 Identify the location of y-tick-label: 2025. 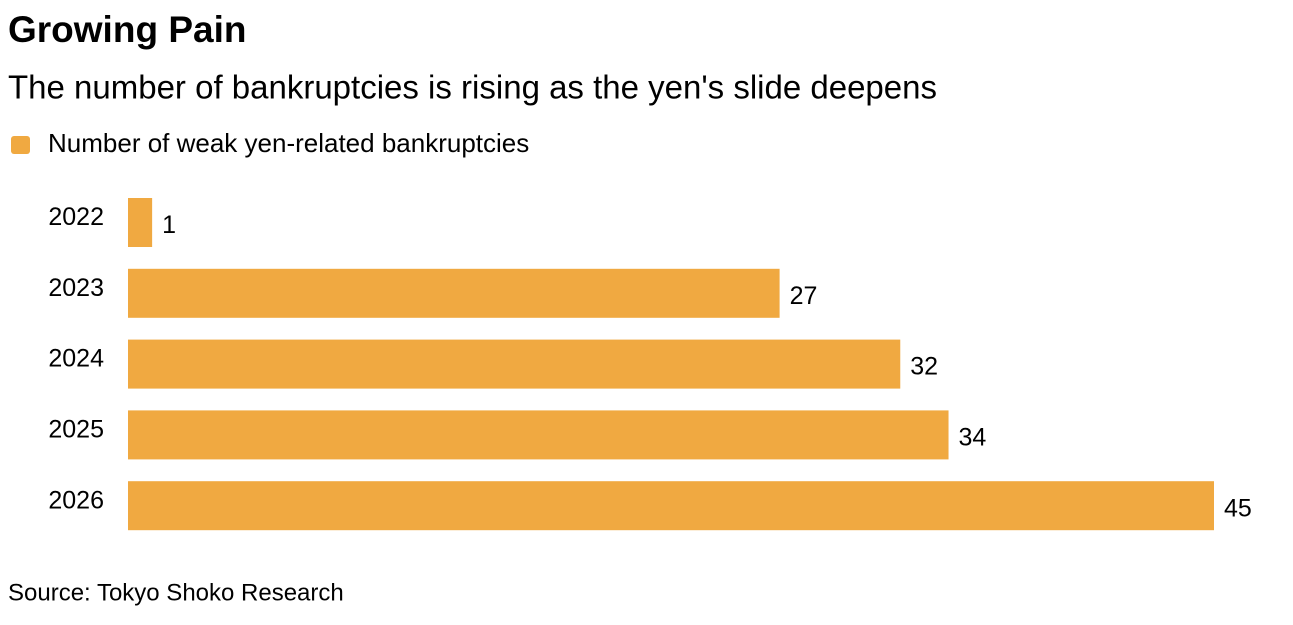
(76, 430).